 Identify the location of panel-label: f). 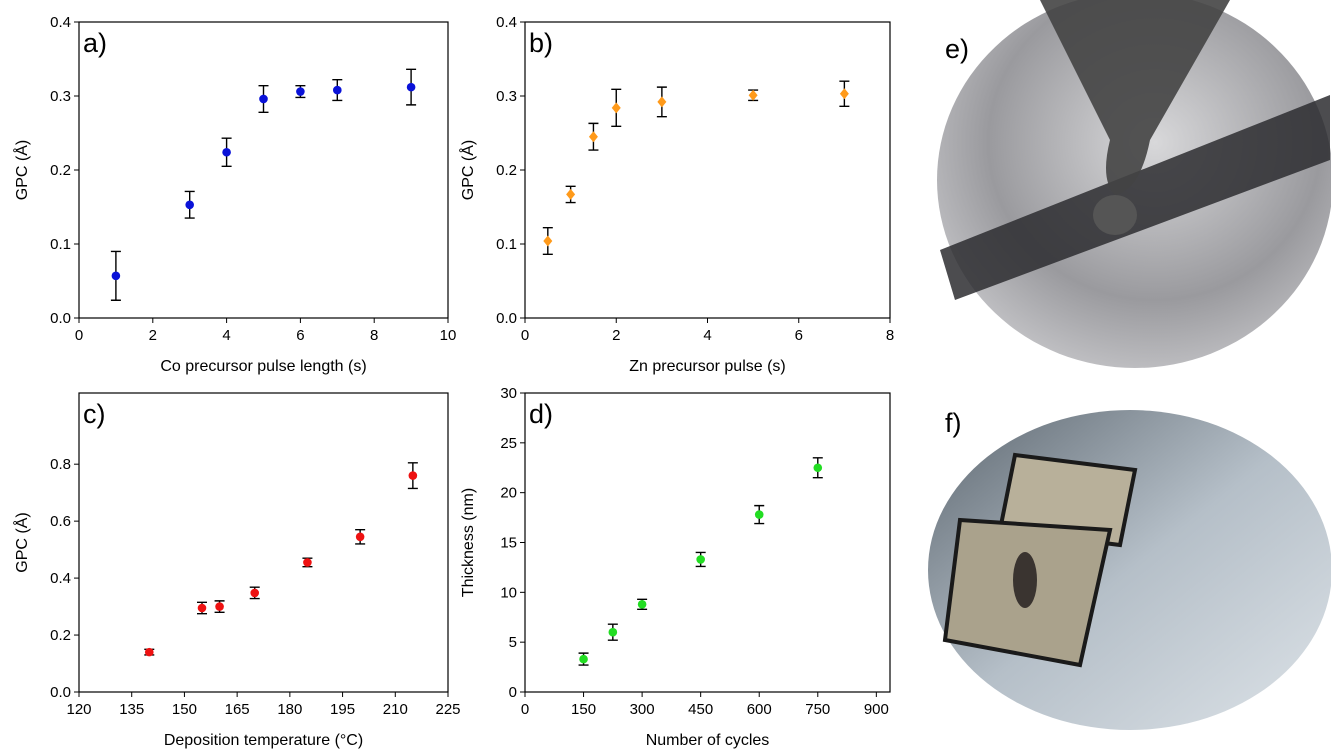
(953, 423).